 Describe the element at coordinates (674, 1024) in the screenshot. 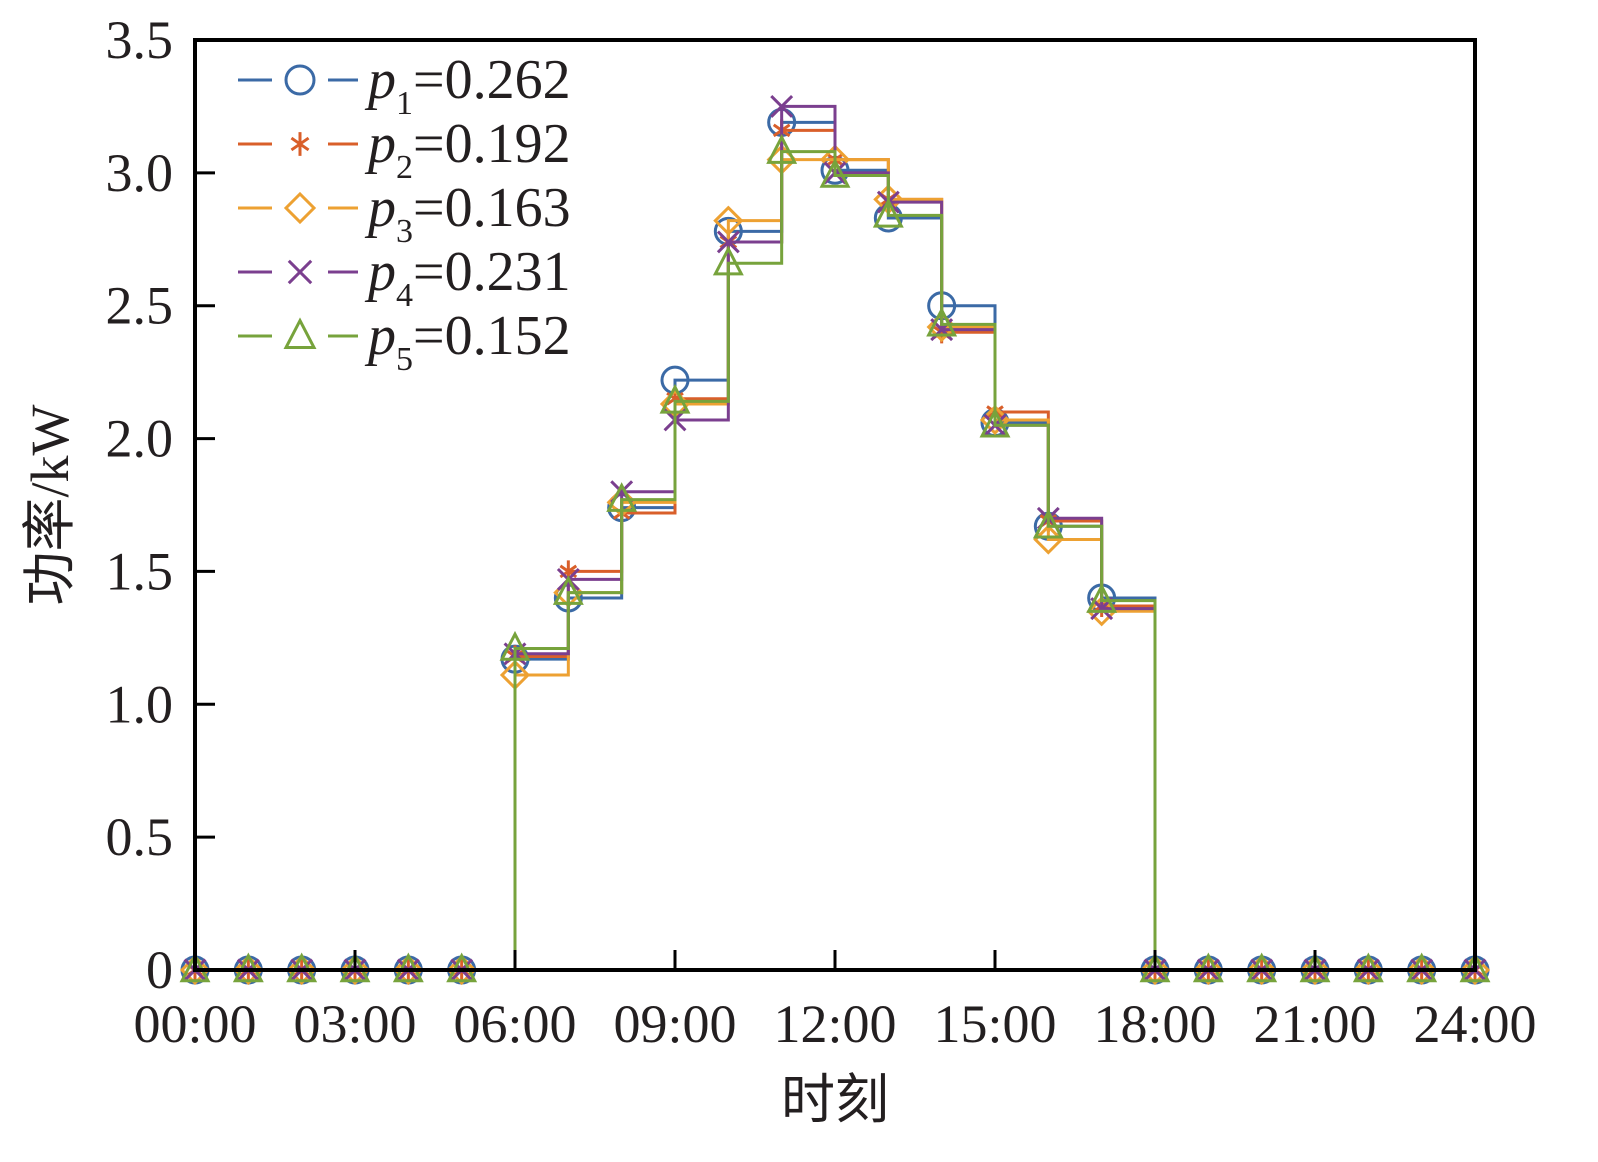

I see `x-tick-label: 09:00` at that location.